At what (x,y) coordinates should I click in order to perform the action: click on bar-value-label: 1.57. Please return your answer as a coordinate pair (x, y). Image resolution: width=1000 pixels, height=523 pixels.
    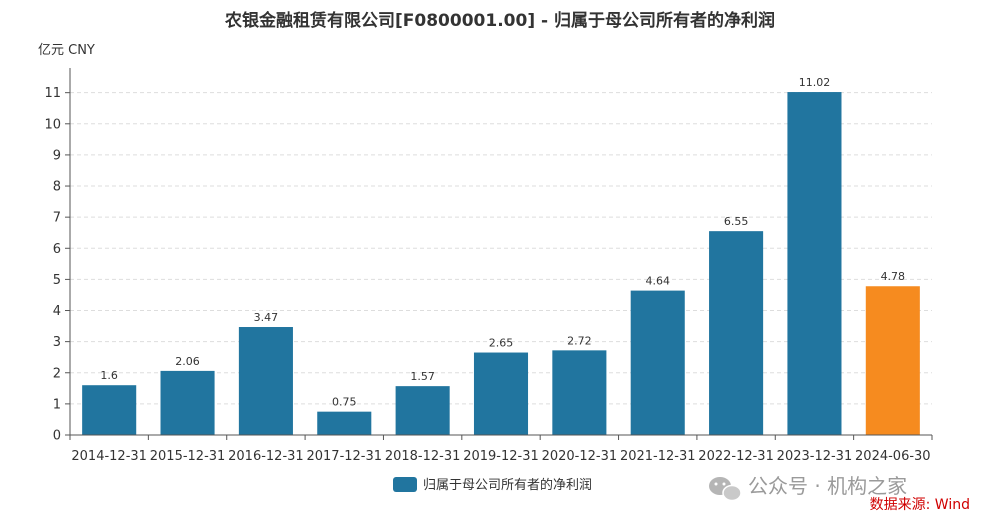
    Looking at the image, I should click on (422, 376).